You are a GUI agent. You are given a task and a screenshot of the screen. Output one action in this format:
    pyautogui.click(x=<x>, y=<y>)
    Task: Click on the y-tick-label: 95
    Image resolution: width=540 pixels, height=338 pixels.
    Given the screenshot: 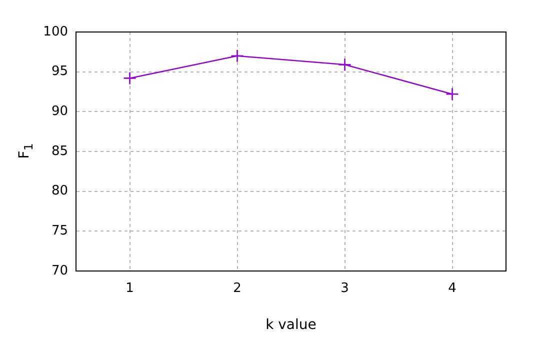 What is the action you would take?
    pyautogui.click(x=59, y=72)
    